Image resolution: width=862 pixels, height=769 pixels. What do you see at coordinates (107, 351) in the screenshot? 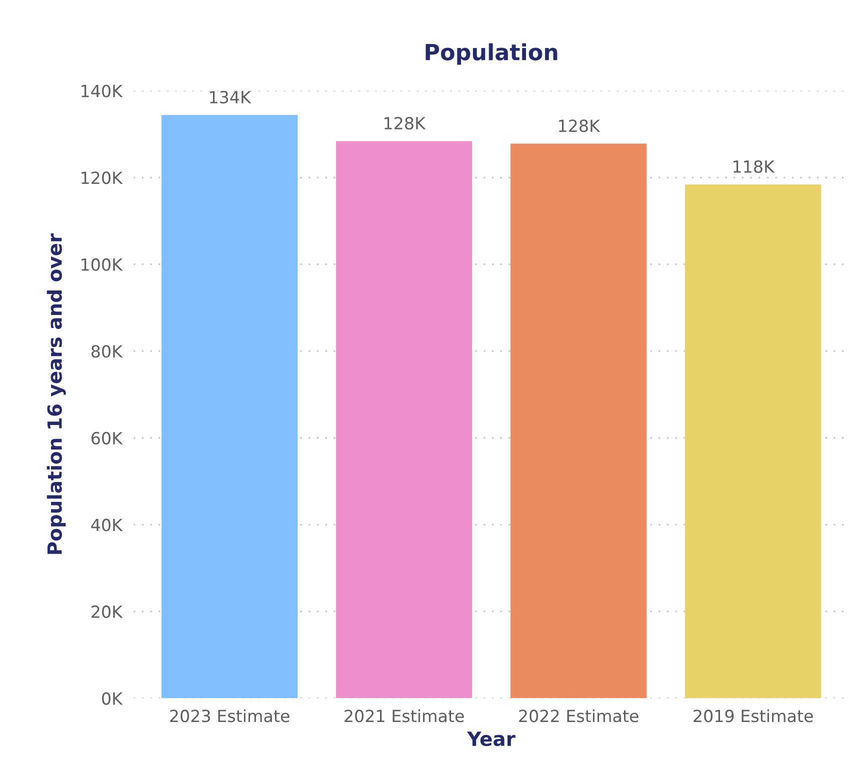
I see `y-tick-label: 80K` at bounding box center [107, 351].